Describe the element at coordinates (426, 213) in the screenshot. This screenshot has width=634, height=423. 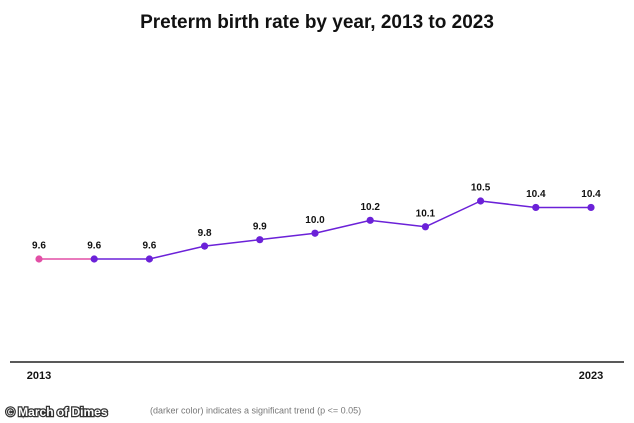
I see `data-label: 10.1` at that location.